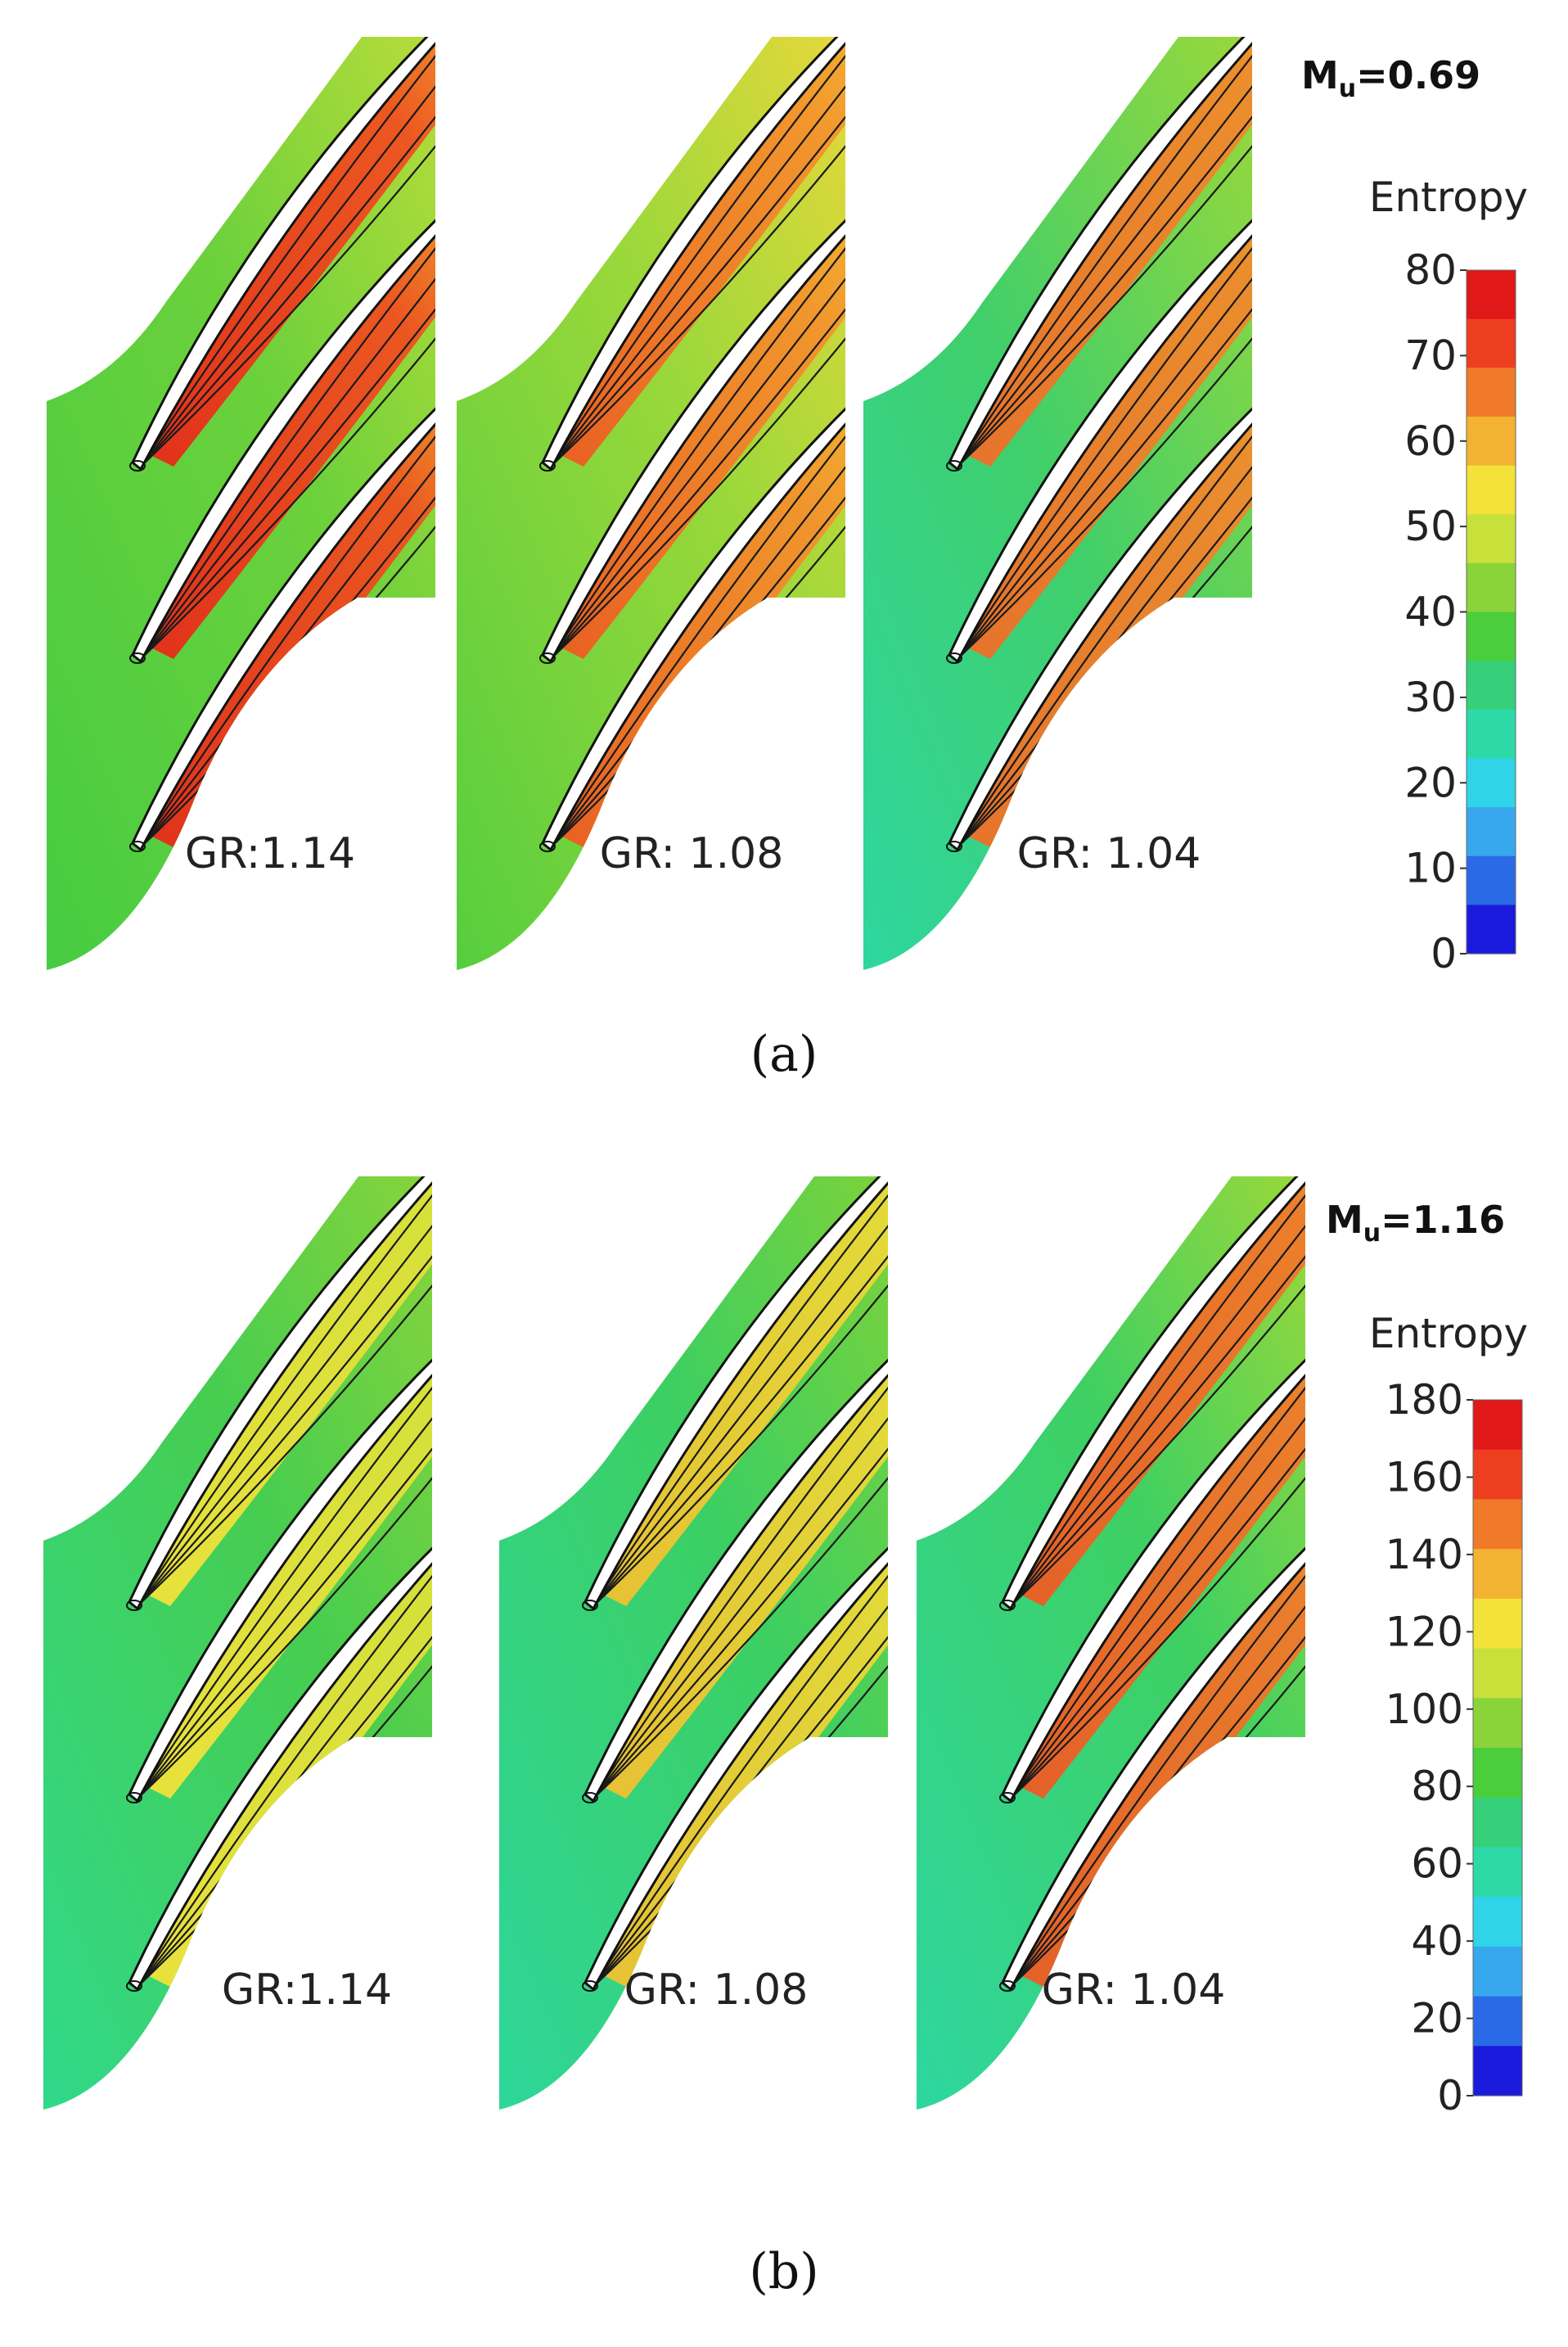  Describe the element at coordinates (1344, 1220) in the screenshot. I see `mach-symbol-b: M` at that location.